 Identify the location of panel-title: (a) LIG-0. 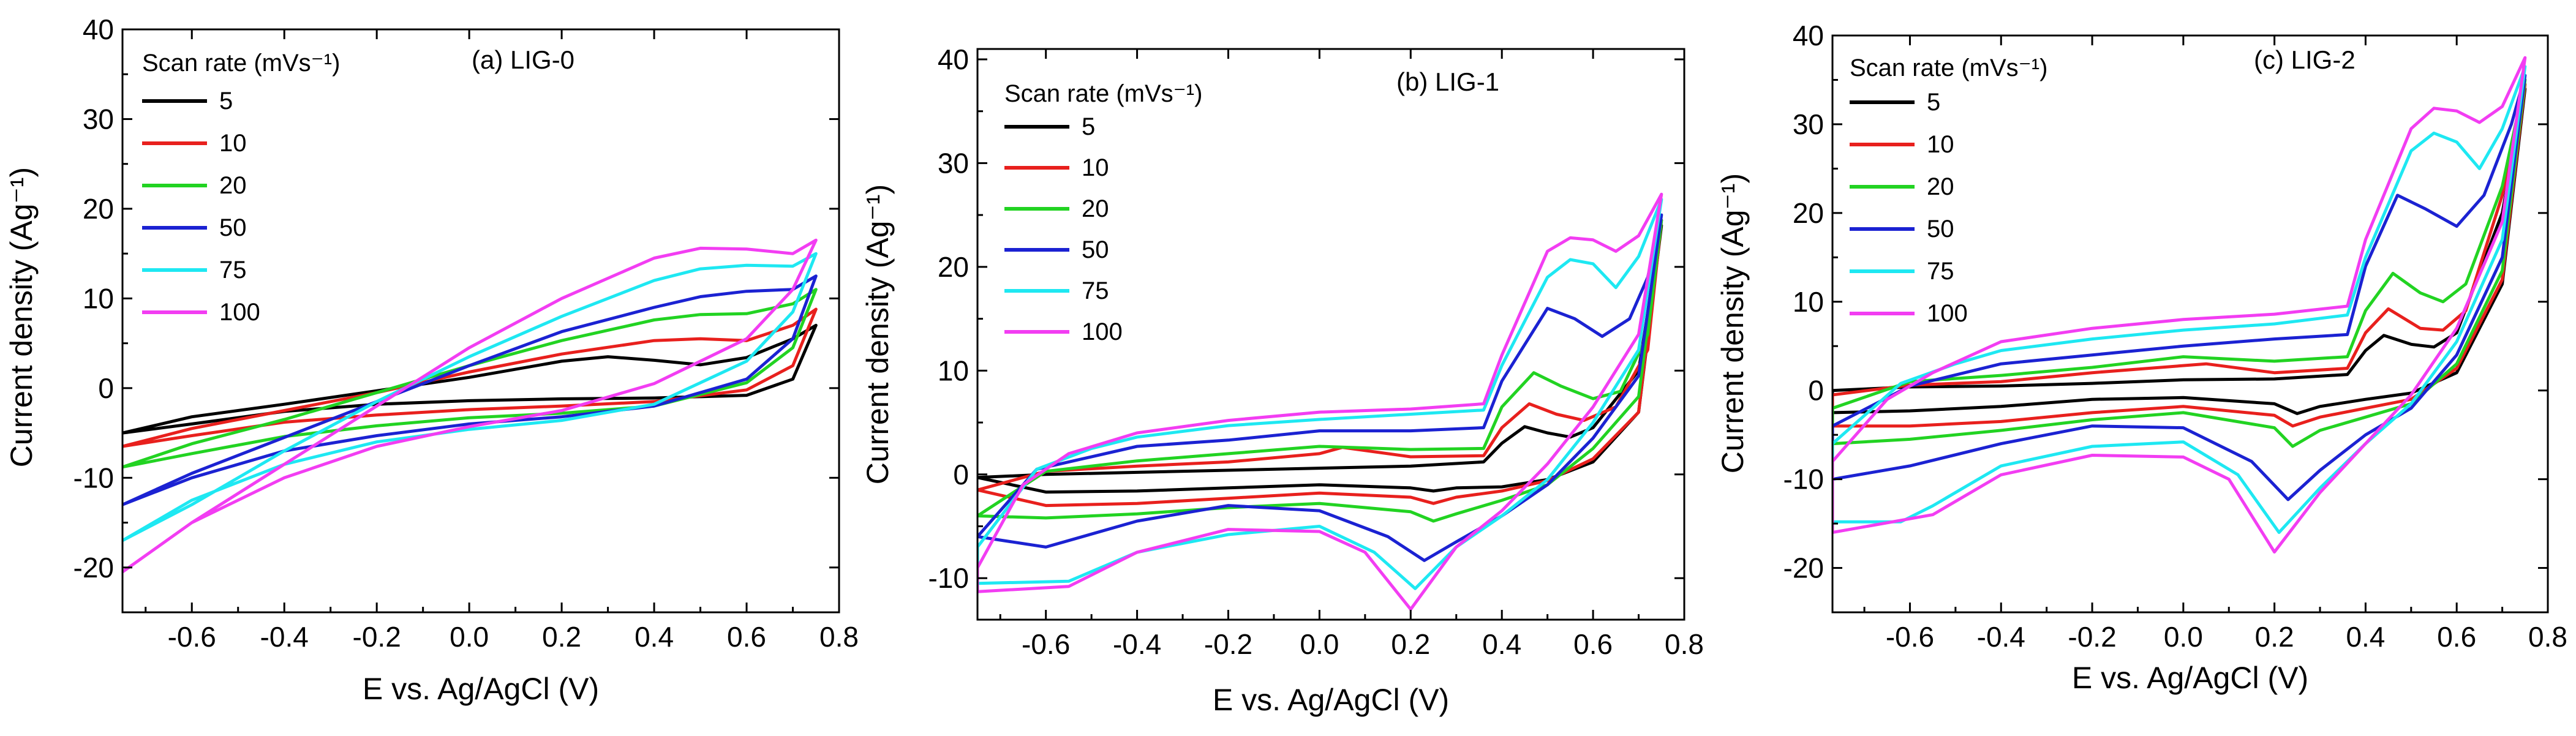
(523, 59).